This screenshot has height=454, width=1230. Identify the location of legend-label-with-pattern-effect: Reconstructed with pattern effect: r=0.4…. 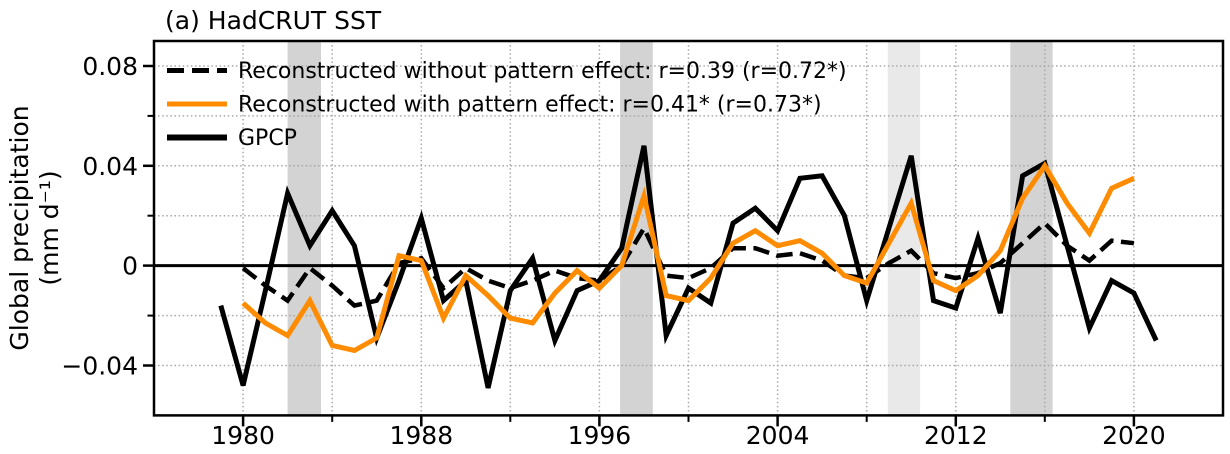
(530, 105).